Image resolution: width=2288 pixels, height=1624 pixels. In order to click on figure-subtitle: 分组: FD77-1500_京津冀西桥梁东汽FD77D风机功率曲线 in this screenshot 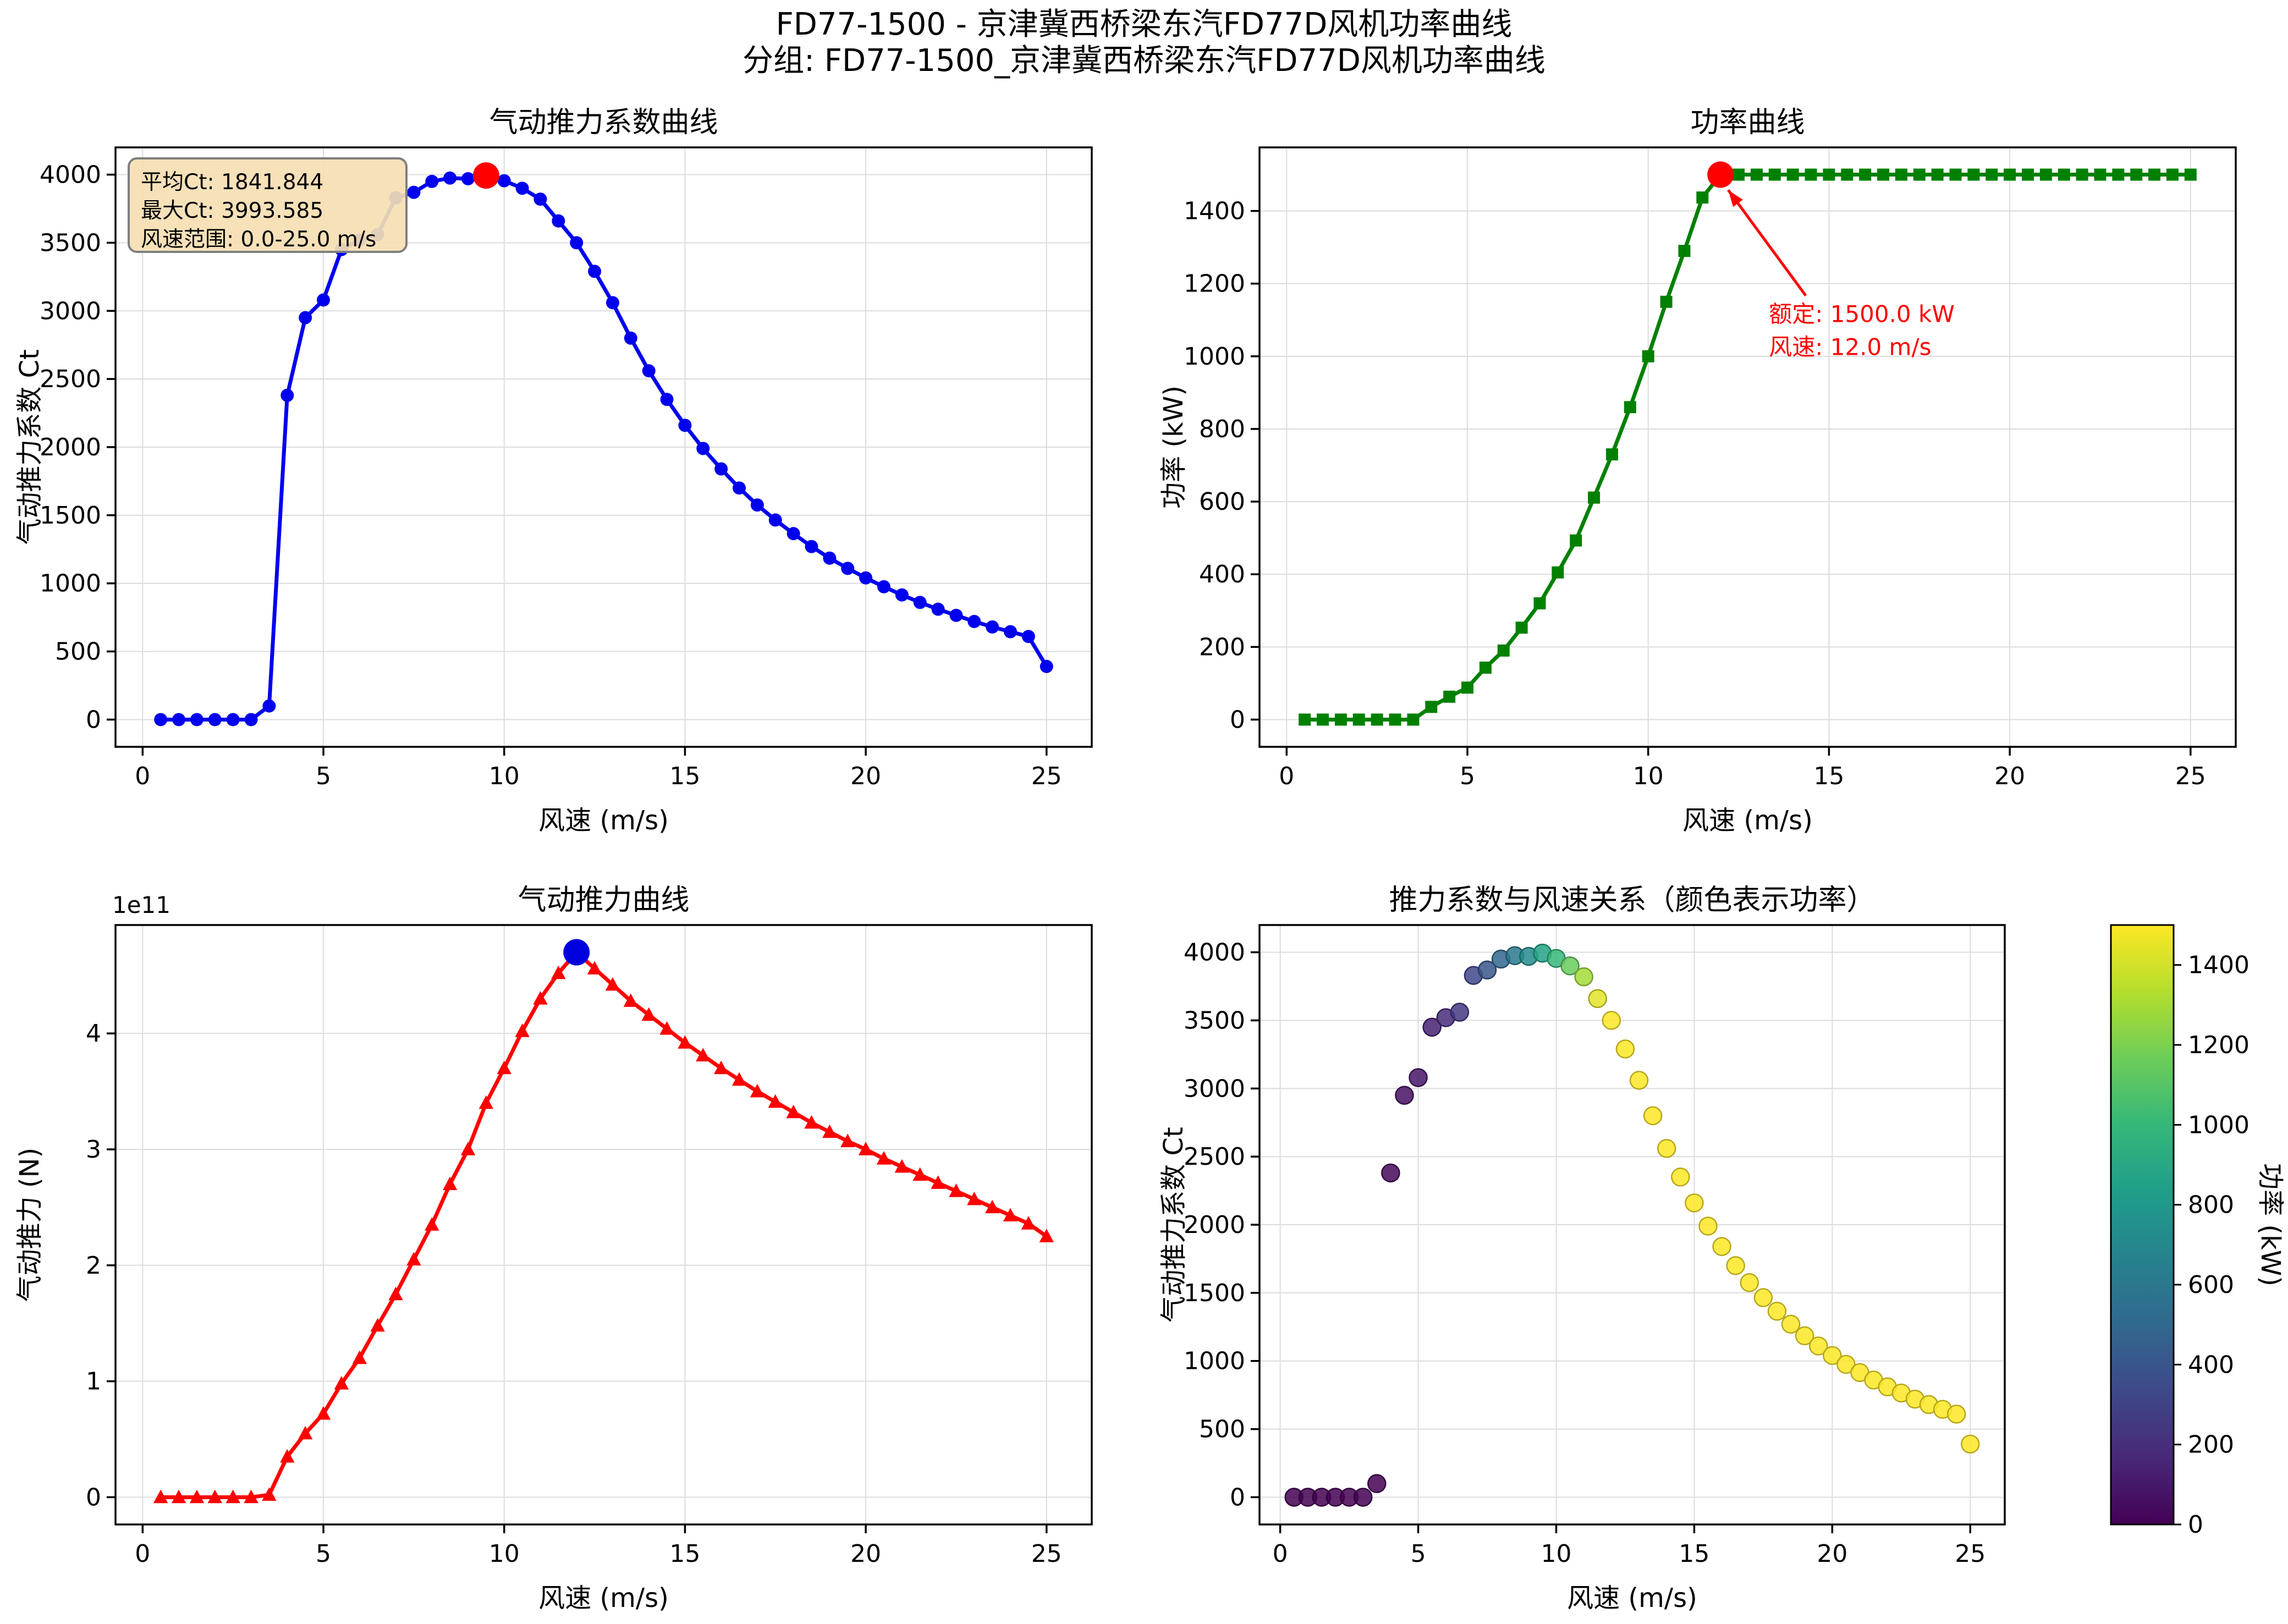, I will do `click(1145, 61)`.